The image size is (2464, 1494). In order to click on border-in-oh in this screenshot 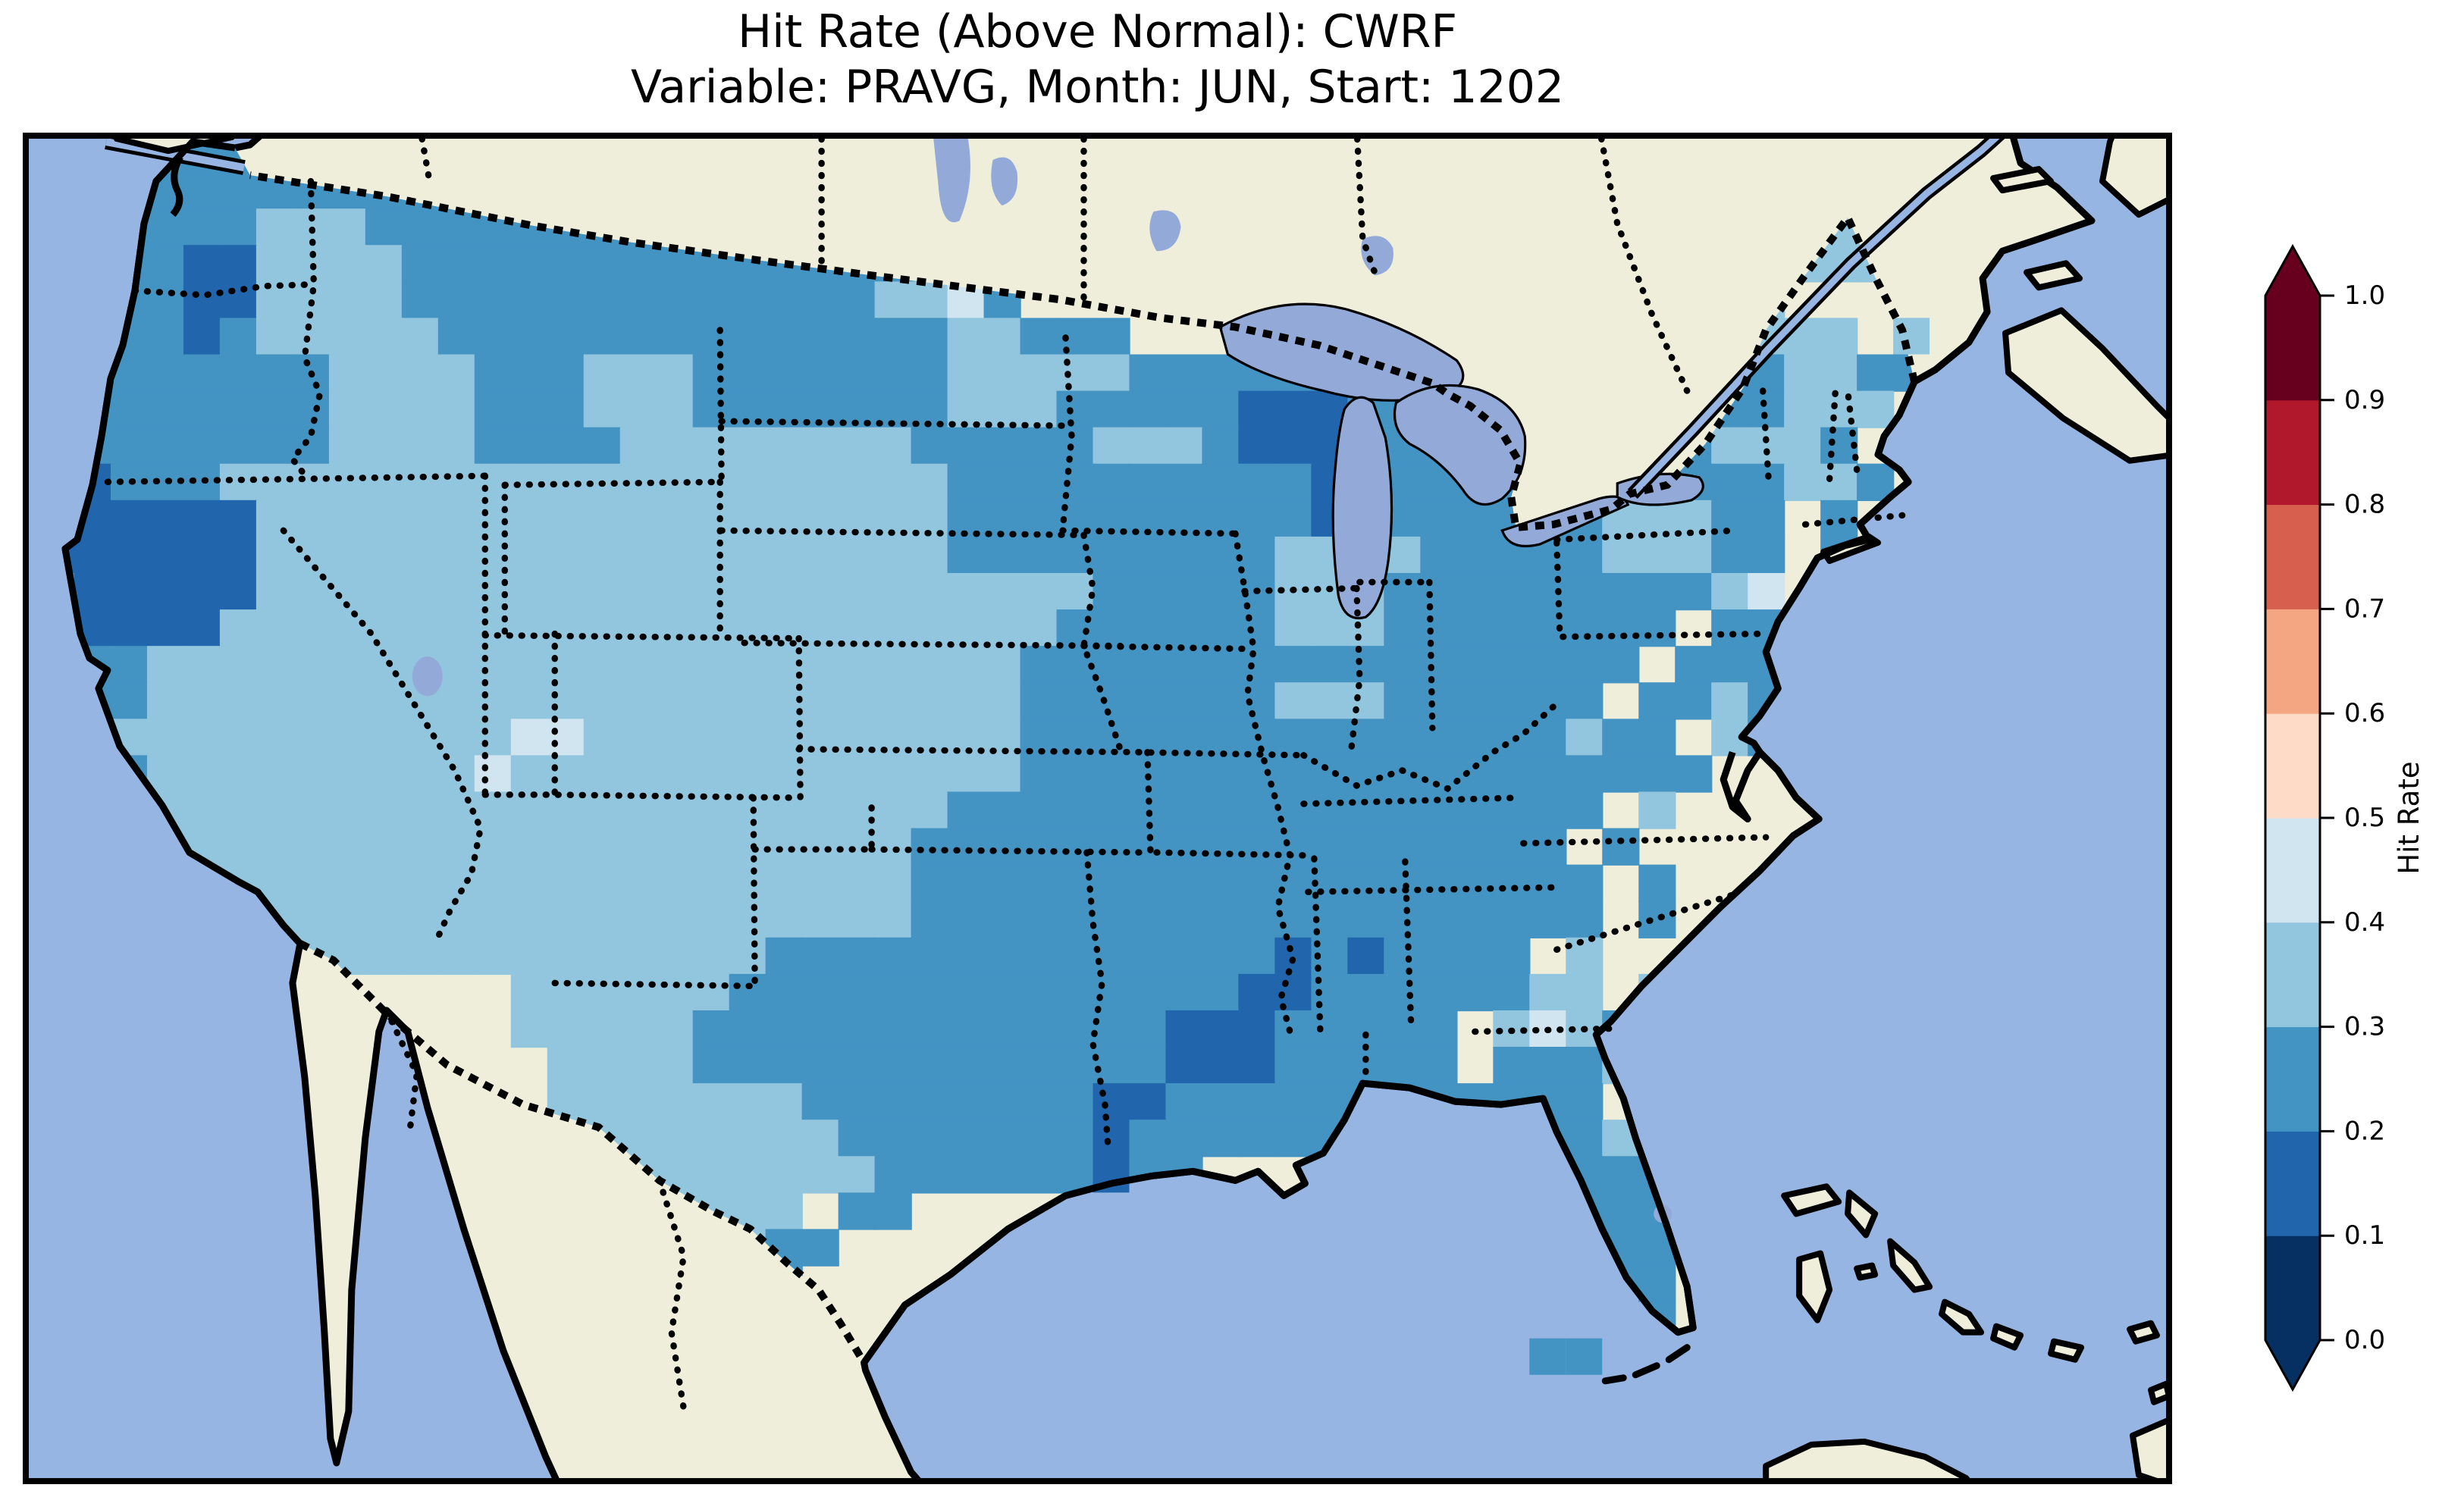, I will do `click(1431, 654)`.